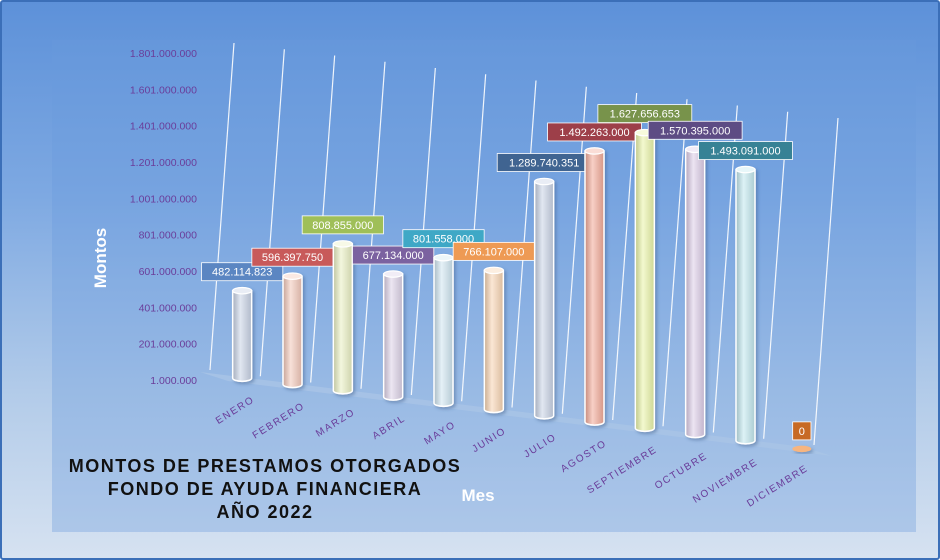 The height and width of the screenshot is (560, 940). I want to click on y-tick-label: 1.801.000.000, so click(163, 54).